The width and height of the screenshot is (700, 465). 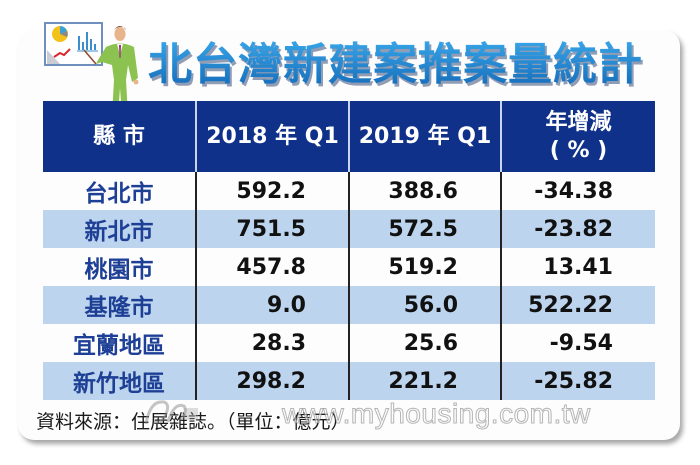 I want to click on table-row: 新北市 751.5 572.5 -23.82, so click(x=349, y=229).